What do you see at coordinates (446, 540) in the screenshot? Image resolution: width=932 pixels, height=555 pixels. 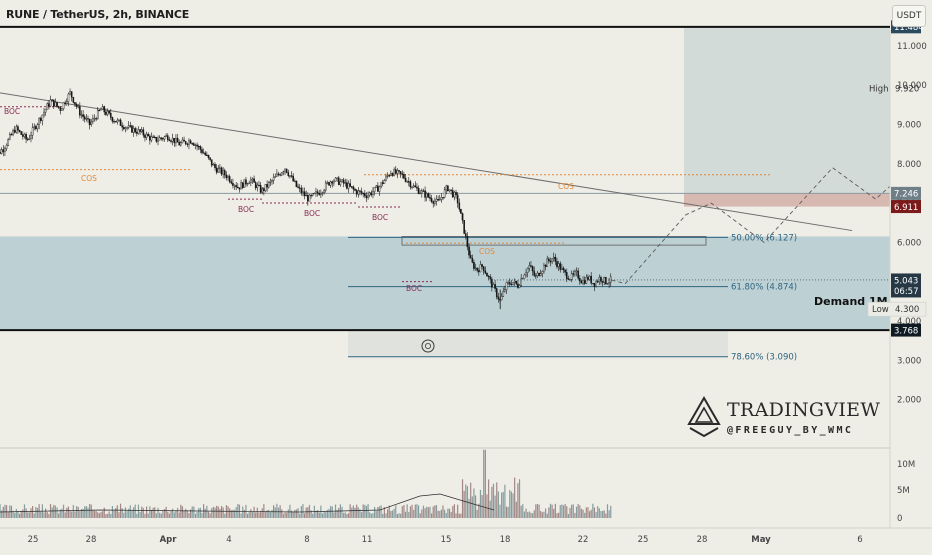 I see `time-tick-label: 15` at bounding box center [446, 540].